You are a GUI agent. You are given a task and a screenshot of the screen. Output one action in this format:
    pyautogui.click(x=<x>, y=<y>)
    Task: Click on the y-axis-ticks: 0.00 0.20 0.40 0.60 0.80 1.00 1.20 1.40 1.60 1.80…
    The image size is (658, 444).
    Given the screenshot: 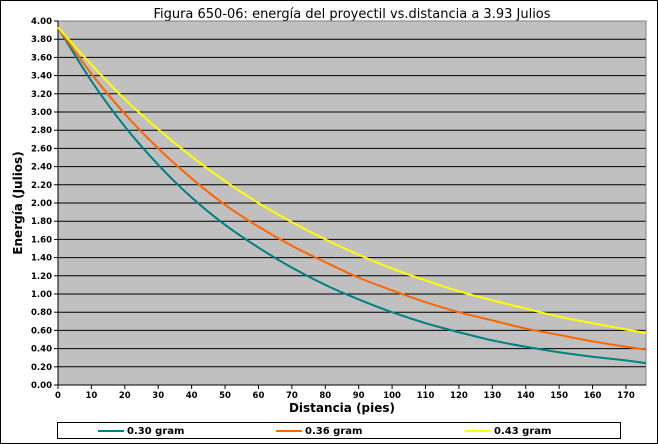 What is the action you would take?
    pyautogui.click(x=44, y=204)
    